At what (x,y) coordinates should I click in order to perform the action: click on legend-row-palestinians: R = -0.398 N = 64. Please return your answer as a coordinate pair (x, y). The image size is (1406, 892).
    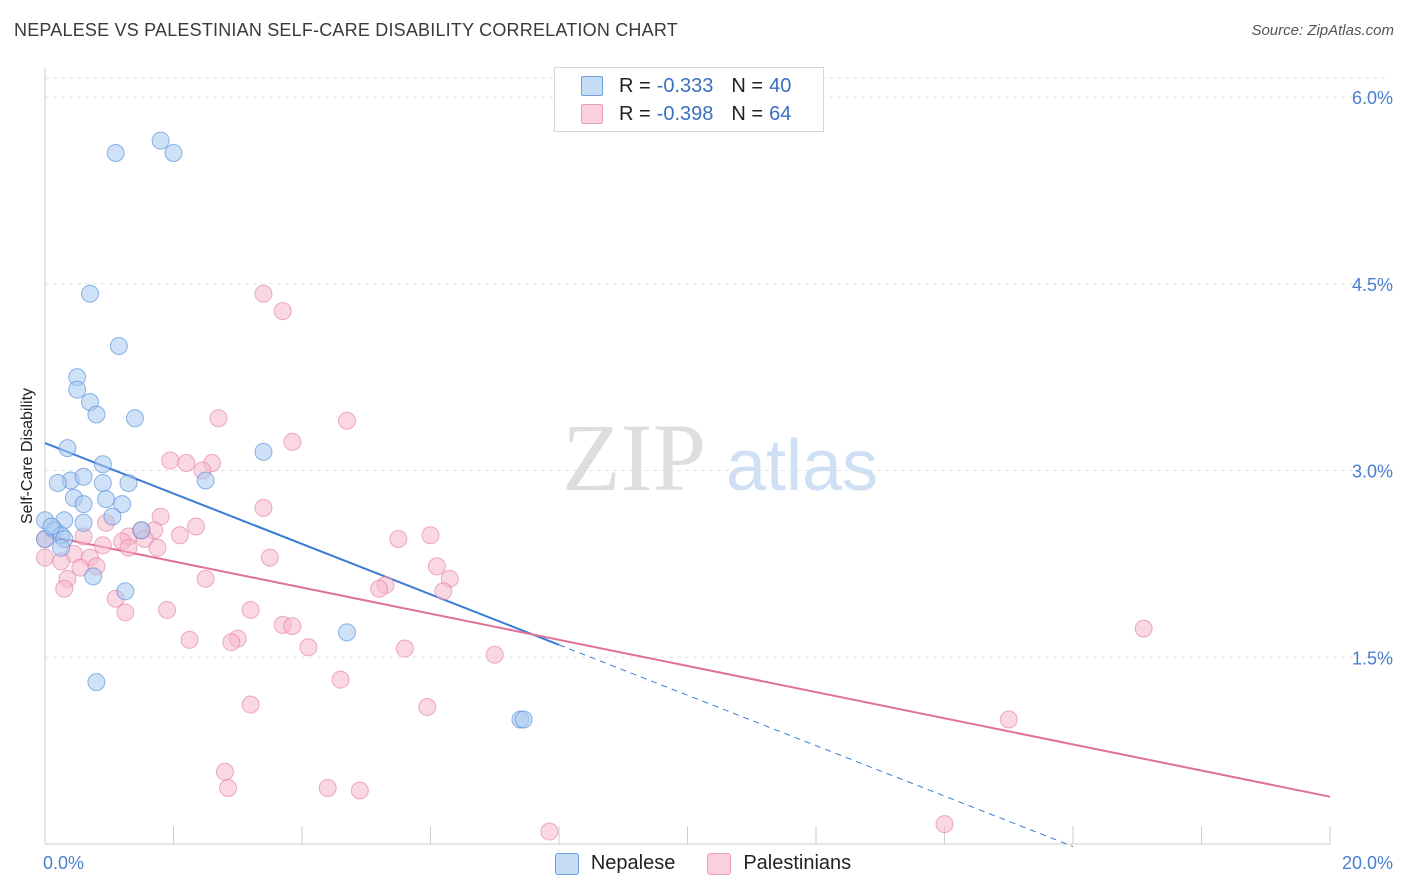
    Looking at the image, I should click on (689, 114).